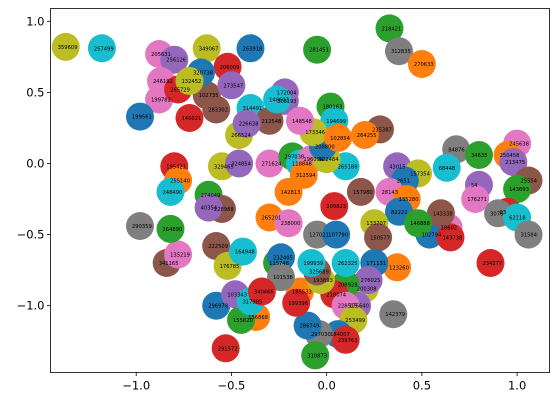  What do you see at coordinates (253, 109) in the screenshot?
I see `point-label: 314491` at bounding box center [253, 109].